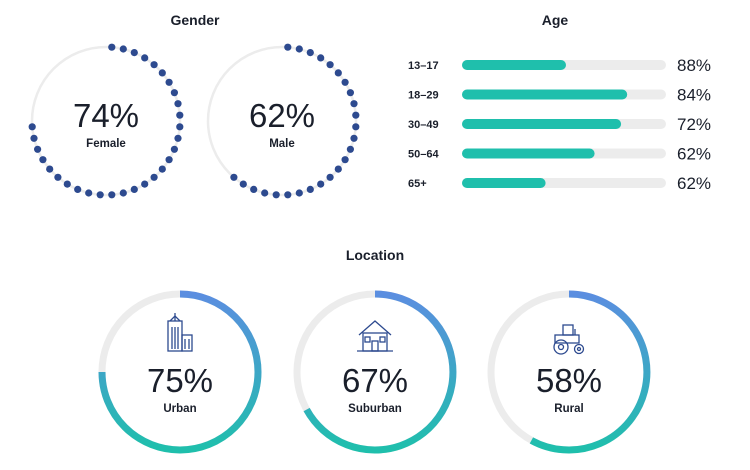 This screenshot has width=750, height=470. I want to click on donut-value: 74%, so click(106, 115).